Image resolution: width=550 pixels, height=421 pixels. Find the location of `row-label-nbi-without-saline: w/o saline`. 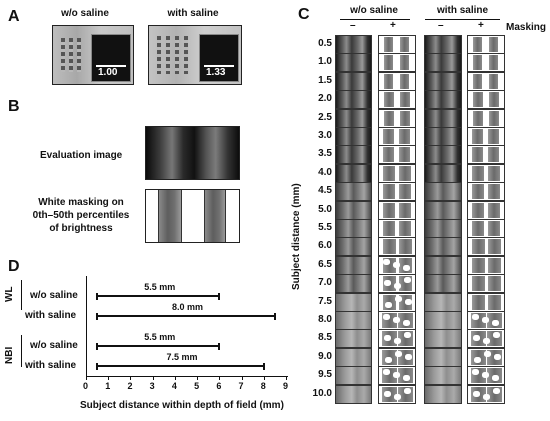

row-label-nbi-without-saline: w/o saline is located at coordinates (54, 345).